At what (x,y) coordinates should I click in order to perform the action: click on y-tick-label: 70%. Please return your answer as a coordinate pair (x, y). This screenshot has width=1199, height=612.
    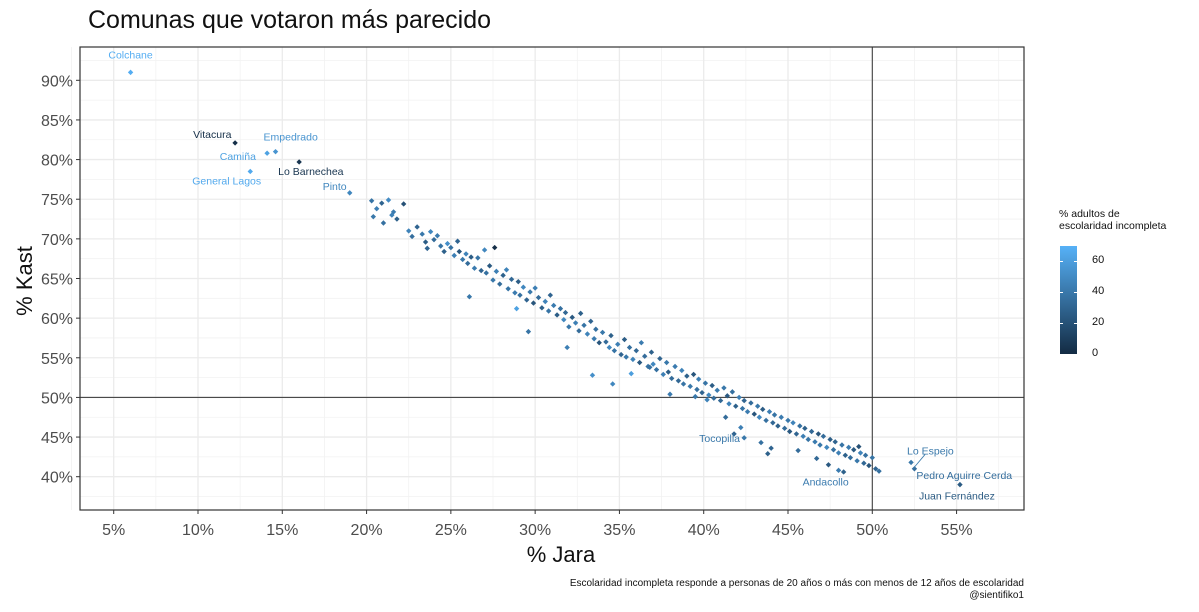
    Looking at the image, I should click on (57, 240).